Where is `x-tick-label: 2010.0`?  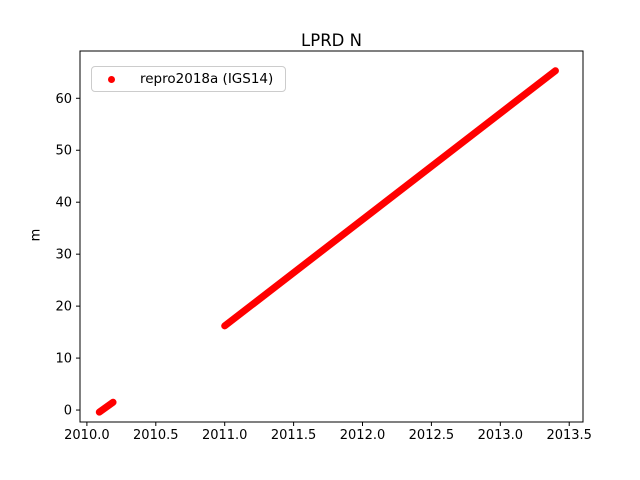
x-tick-label: 2010.0 is located at coordinates (87, 435).